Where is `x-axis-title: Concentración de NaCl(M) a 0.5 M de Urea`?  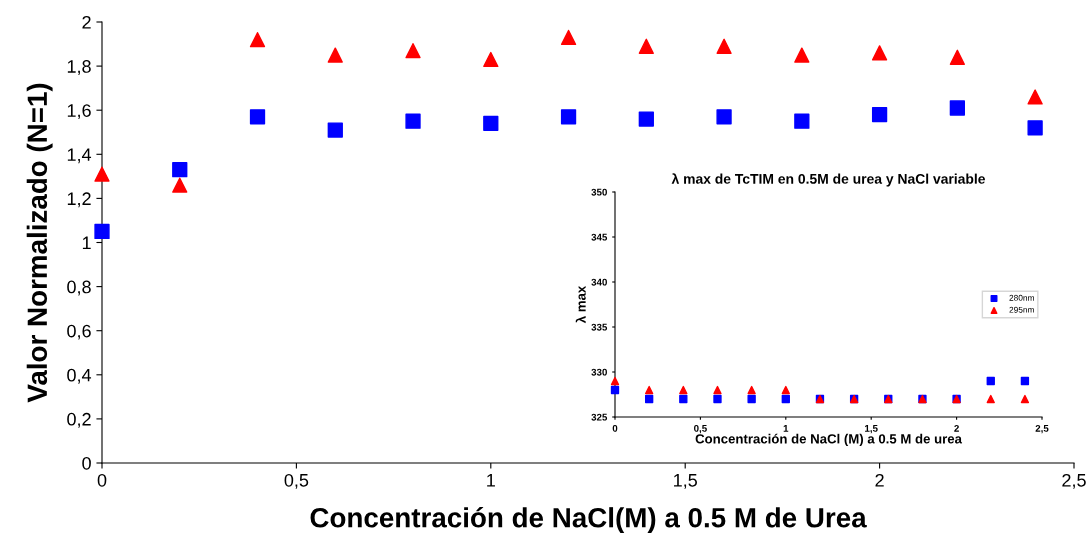
x-axis-title: Concentración de NaCl(M) a 0.5 M de Urea is located at coordinates (588, 520).